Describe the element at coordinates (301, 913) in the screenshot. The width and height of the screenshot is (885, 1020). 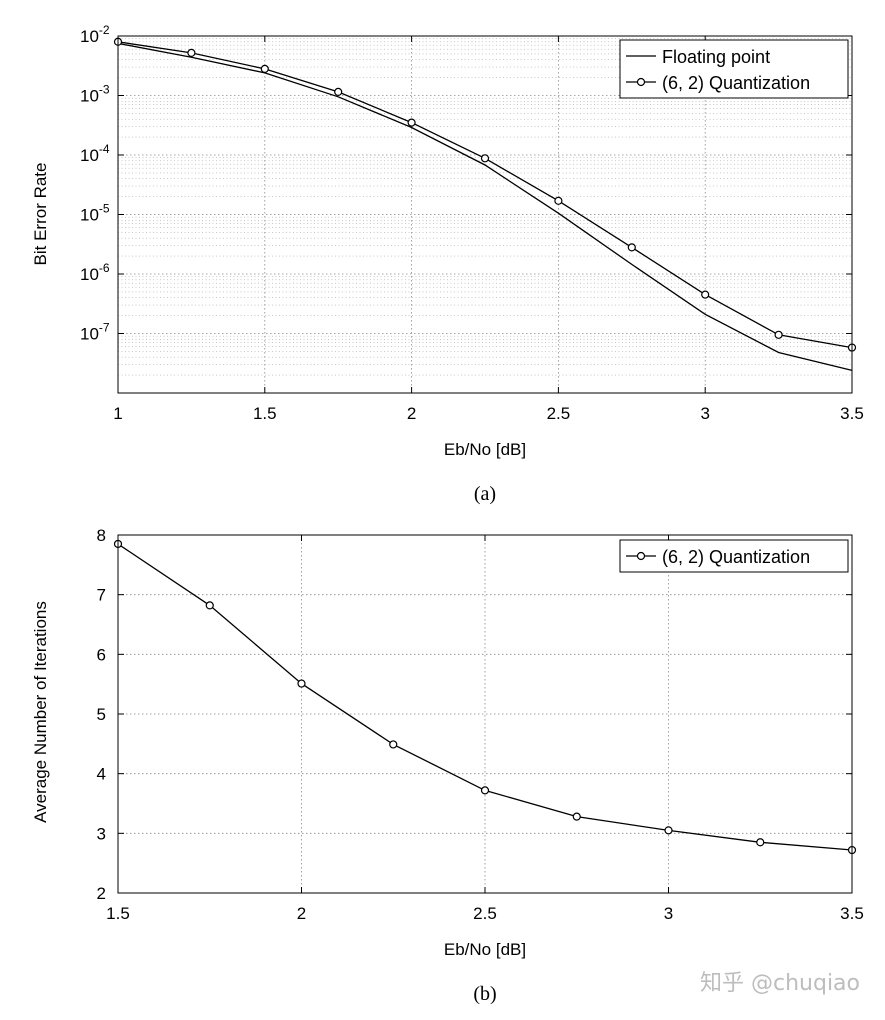
I see `plot-b-x-tick-label: 2` at that location.